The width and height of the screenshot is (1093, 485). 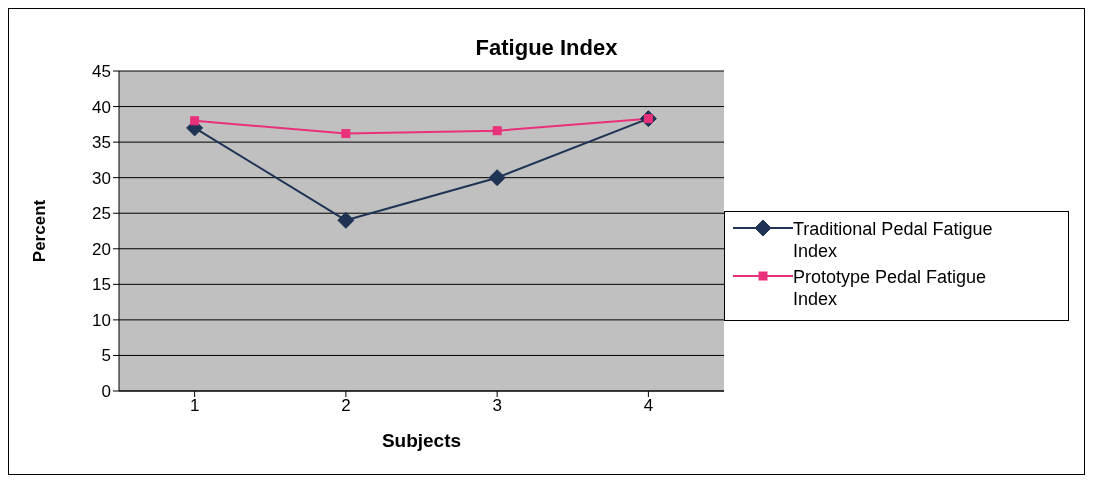 I want to click on y-axis-title: Percent, so click(x=40, y=231).